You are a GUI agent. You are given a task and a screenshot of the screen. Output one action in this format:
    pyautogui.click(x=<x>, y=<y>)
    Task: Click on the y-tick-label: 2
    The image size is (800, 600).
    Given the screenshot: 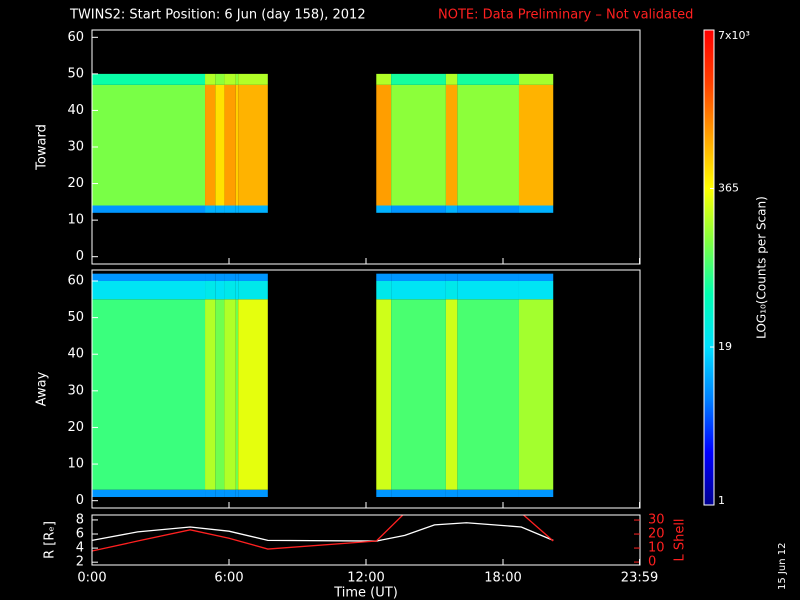 What is the action you would take?
    pyautogui.click(x=80, y=562)
    